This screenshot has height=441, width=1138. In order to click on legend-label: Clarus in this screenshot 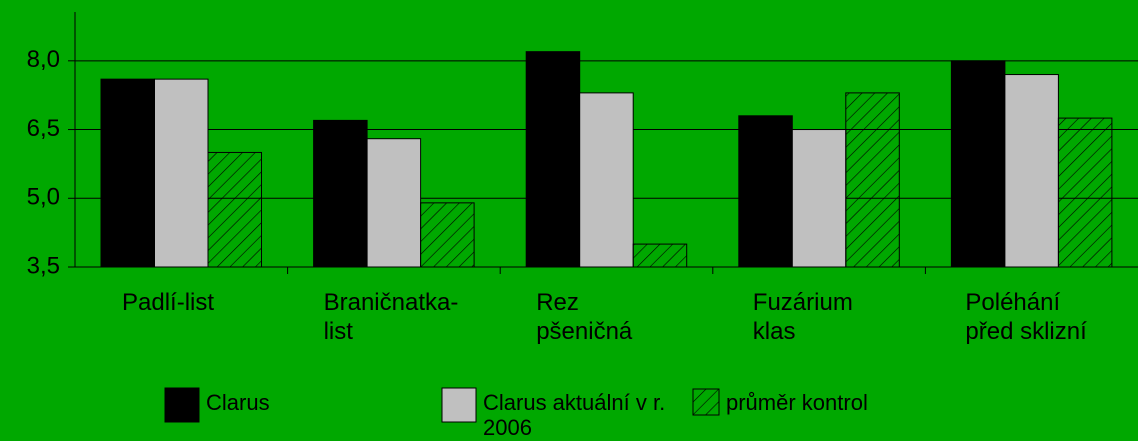, I will do `click(238, 402)`.